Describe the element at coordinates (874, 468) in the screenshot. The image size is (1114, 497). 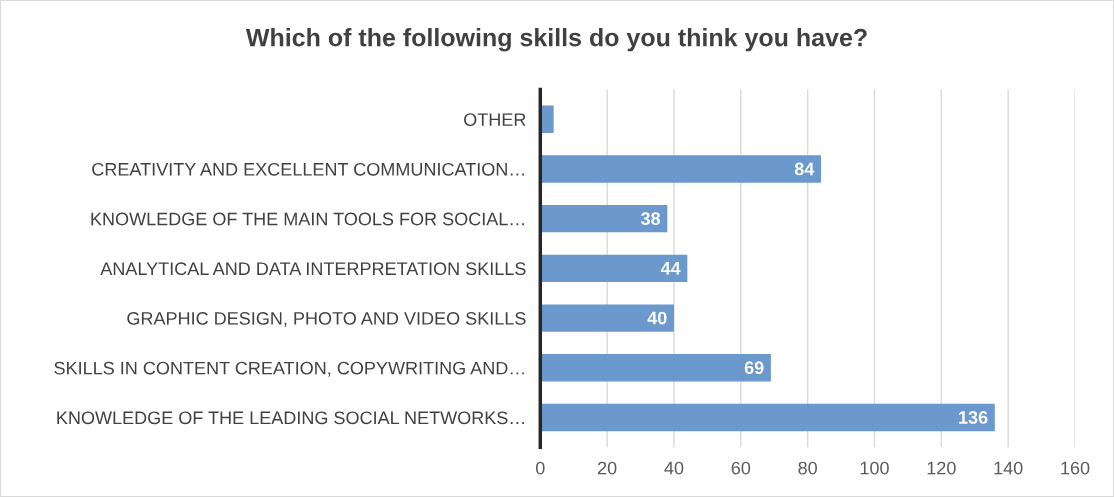
I see `x-tick-label: 100` at that location.